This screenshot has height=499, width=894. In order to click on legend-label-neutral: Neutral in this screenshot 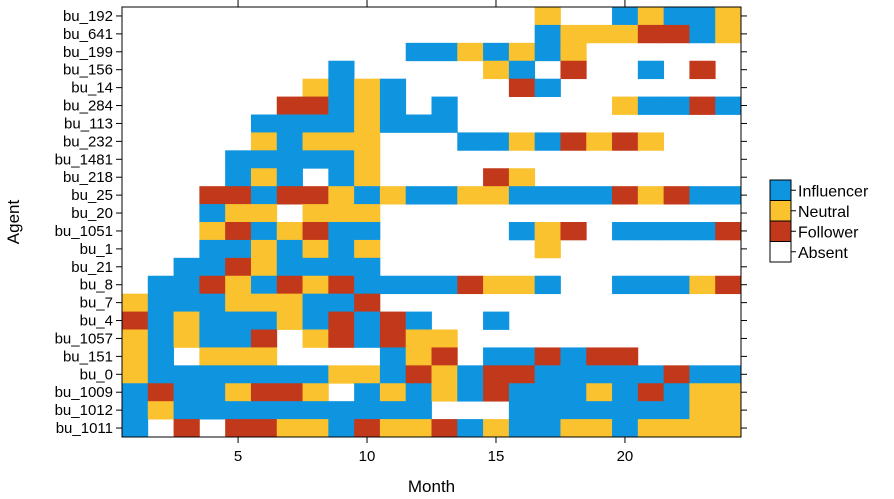, I will do `click(824, 212)`.